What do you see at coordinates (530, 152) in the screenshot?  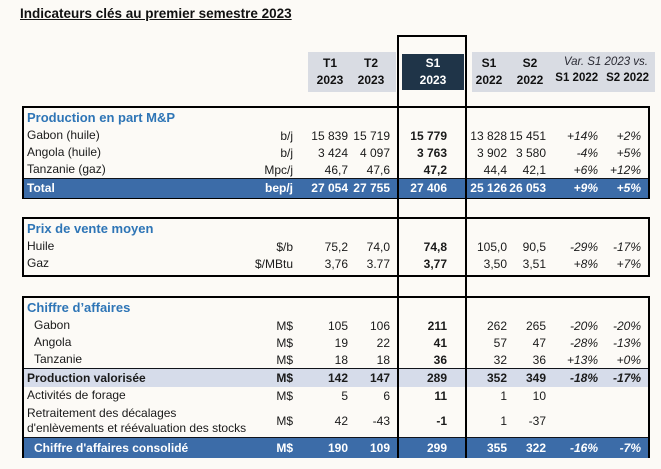 I see `cell-s222: 3 580` at bounding box center [530, 152].